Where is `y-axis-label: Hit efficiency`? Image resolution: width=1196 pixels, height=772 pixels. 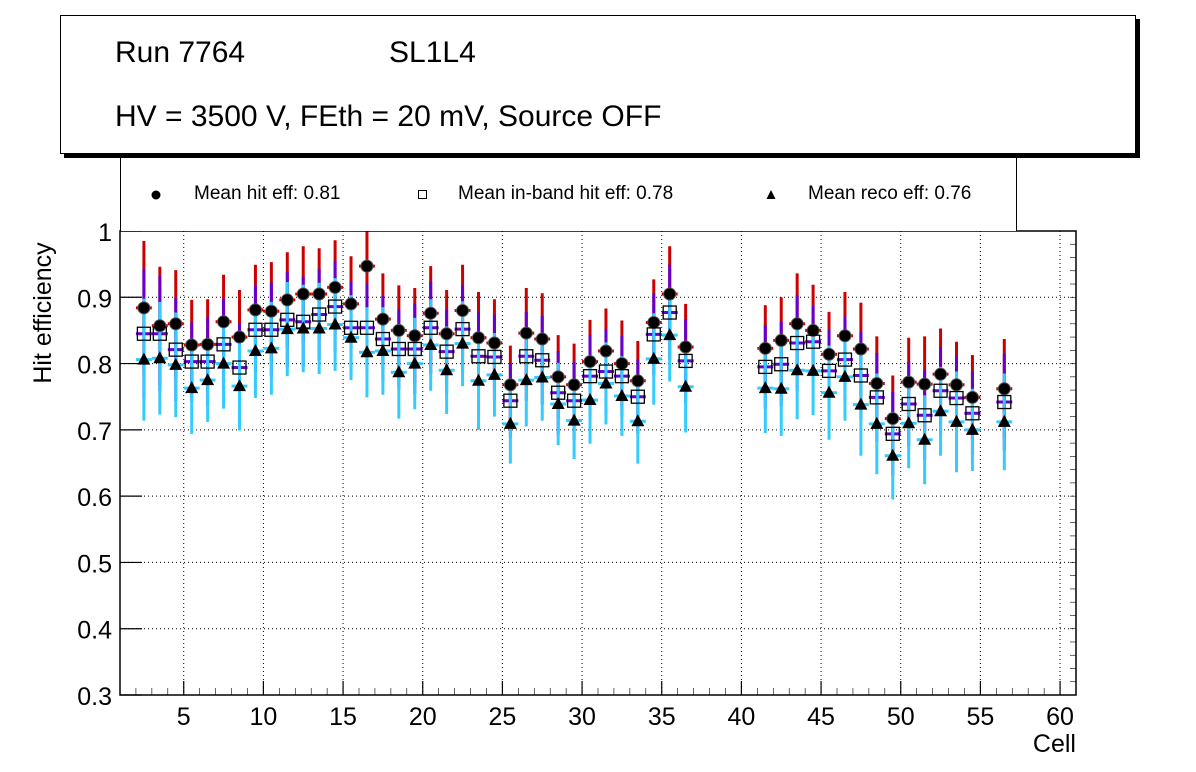 y-axis-label: Hit efficiency is located at coordinates (43, 313).